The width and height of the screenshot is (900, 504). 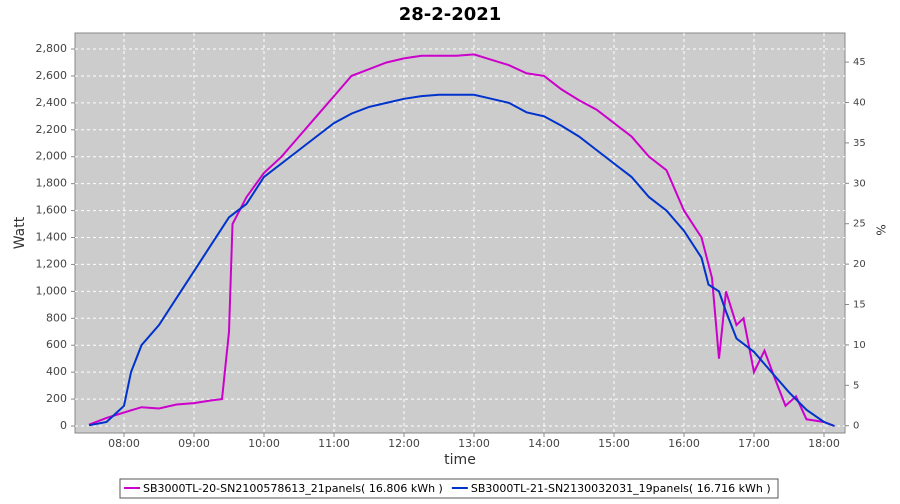 What do you see at coordinates (20, 232) in the screenshot?
I see `y-axis-label: Watt` at bounding box center [20, 232].